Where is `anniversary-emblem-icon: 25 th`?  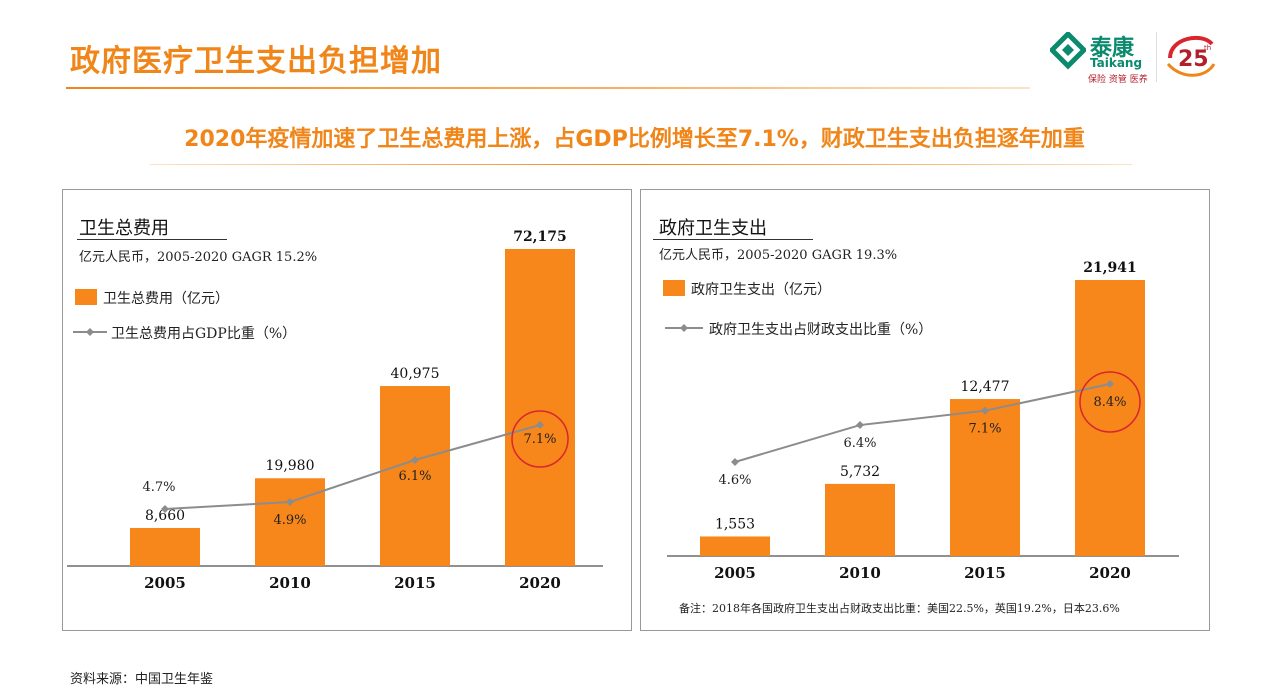
anniversary-emblem-icon: 25 th is located at coordinates (1191, 56).